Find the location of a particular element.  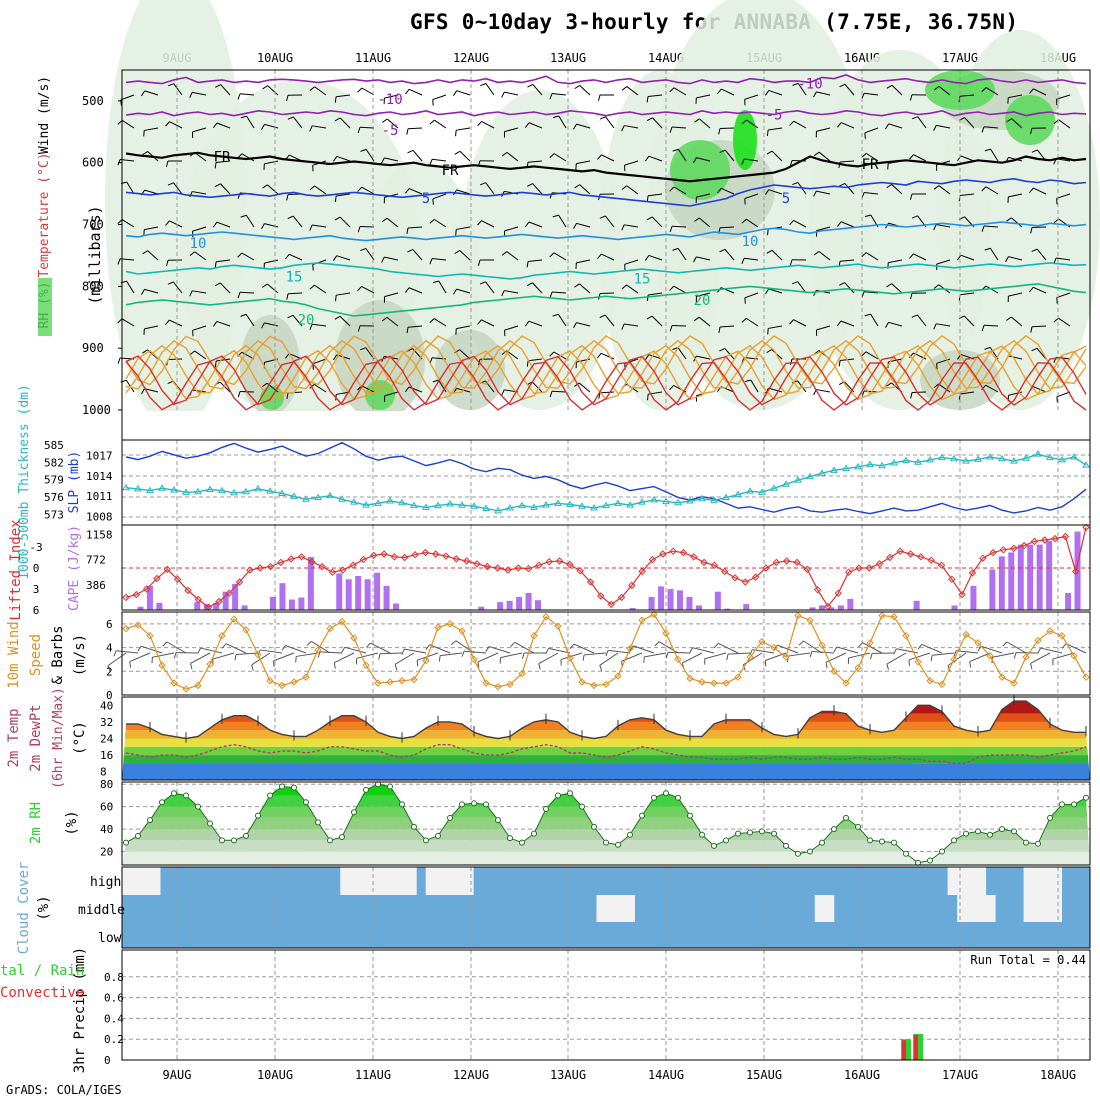

upper-wind-barb-9-11-shaft is located at coordinates (391, 394).